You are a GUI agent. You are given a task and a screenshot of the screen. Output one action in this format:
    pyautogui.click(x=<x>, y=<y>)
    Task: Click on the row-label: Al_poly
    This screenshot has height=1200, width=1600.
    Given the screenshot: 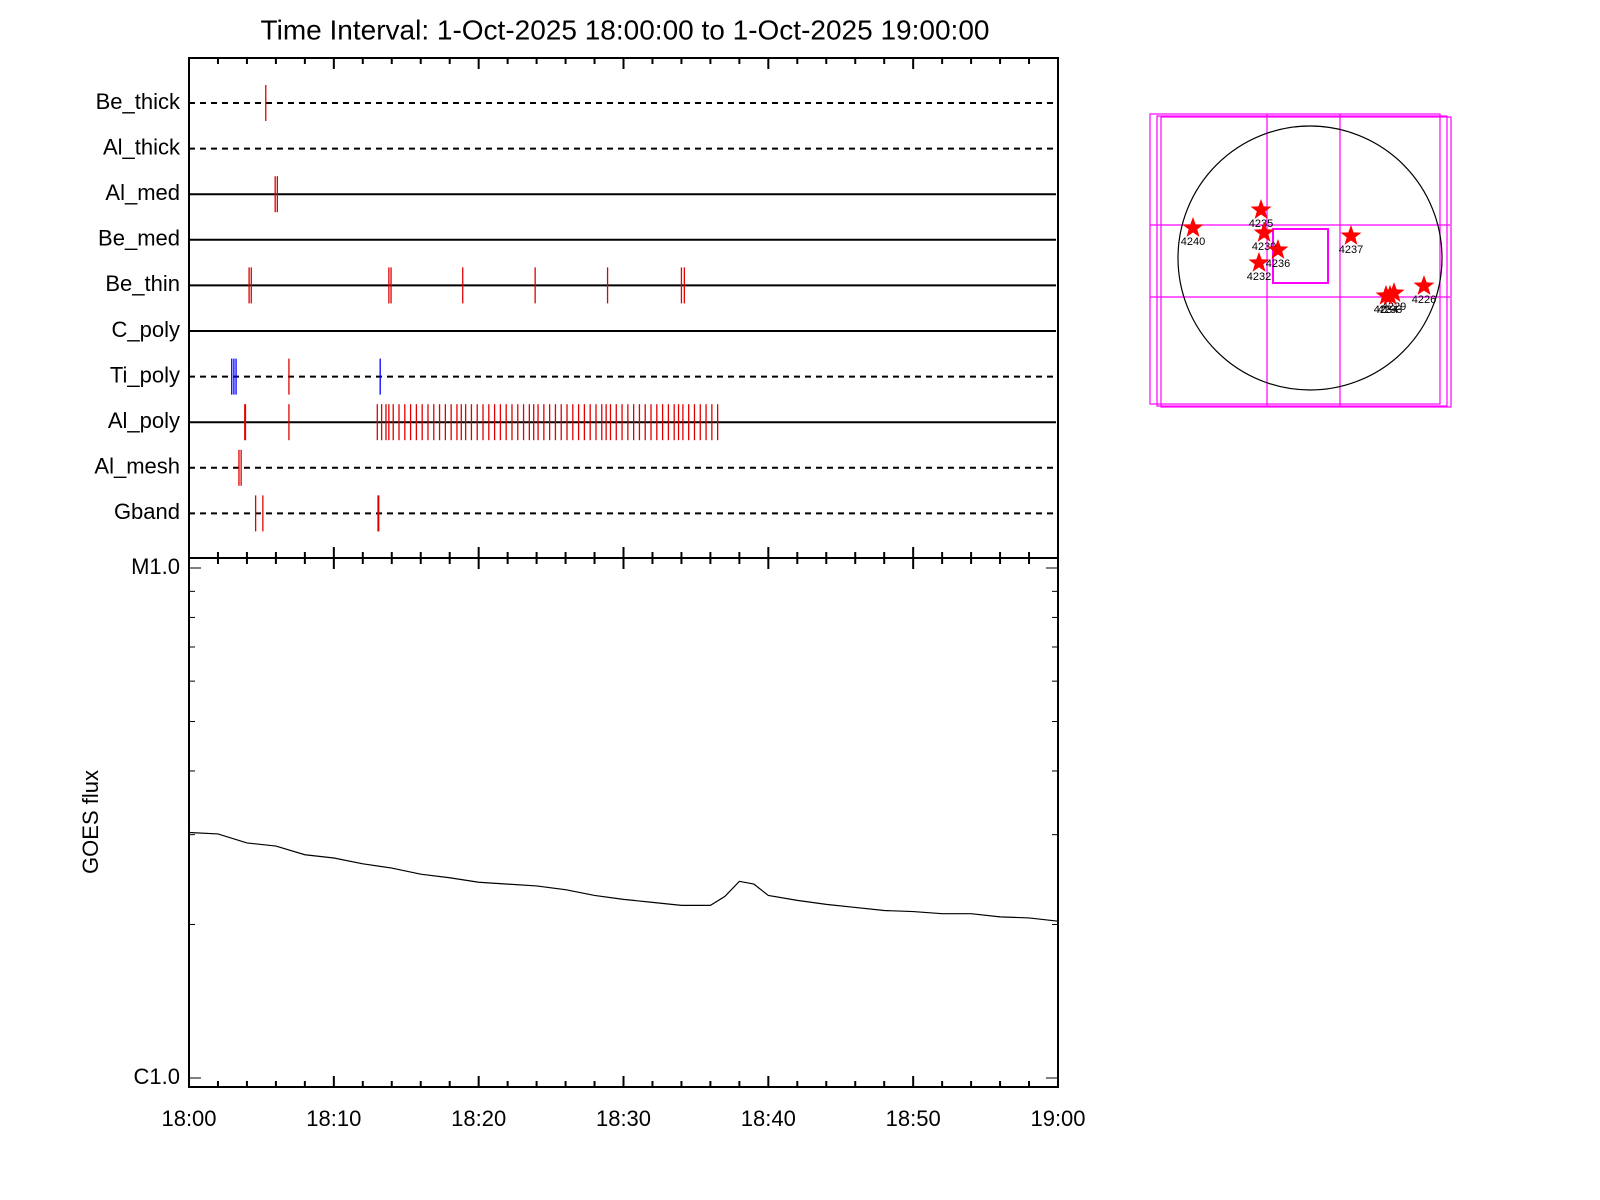 What is the action you would take?
    pyautogui.click(x=144, y=420)
    